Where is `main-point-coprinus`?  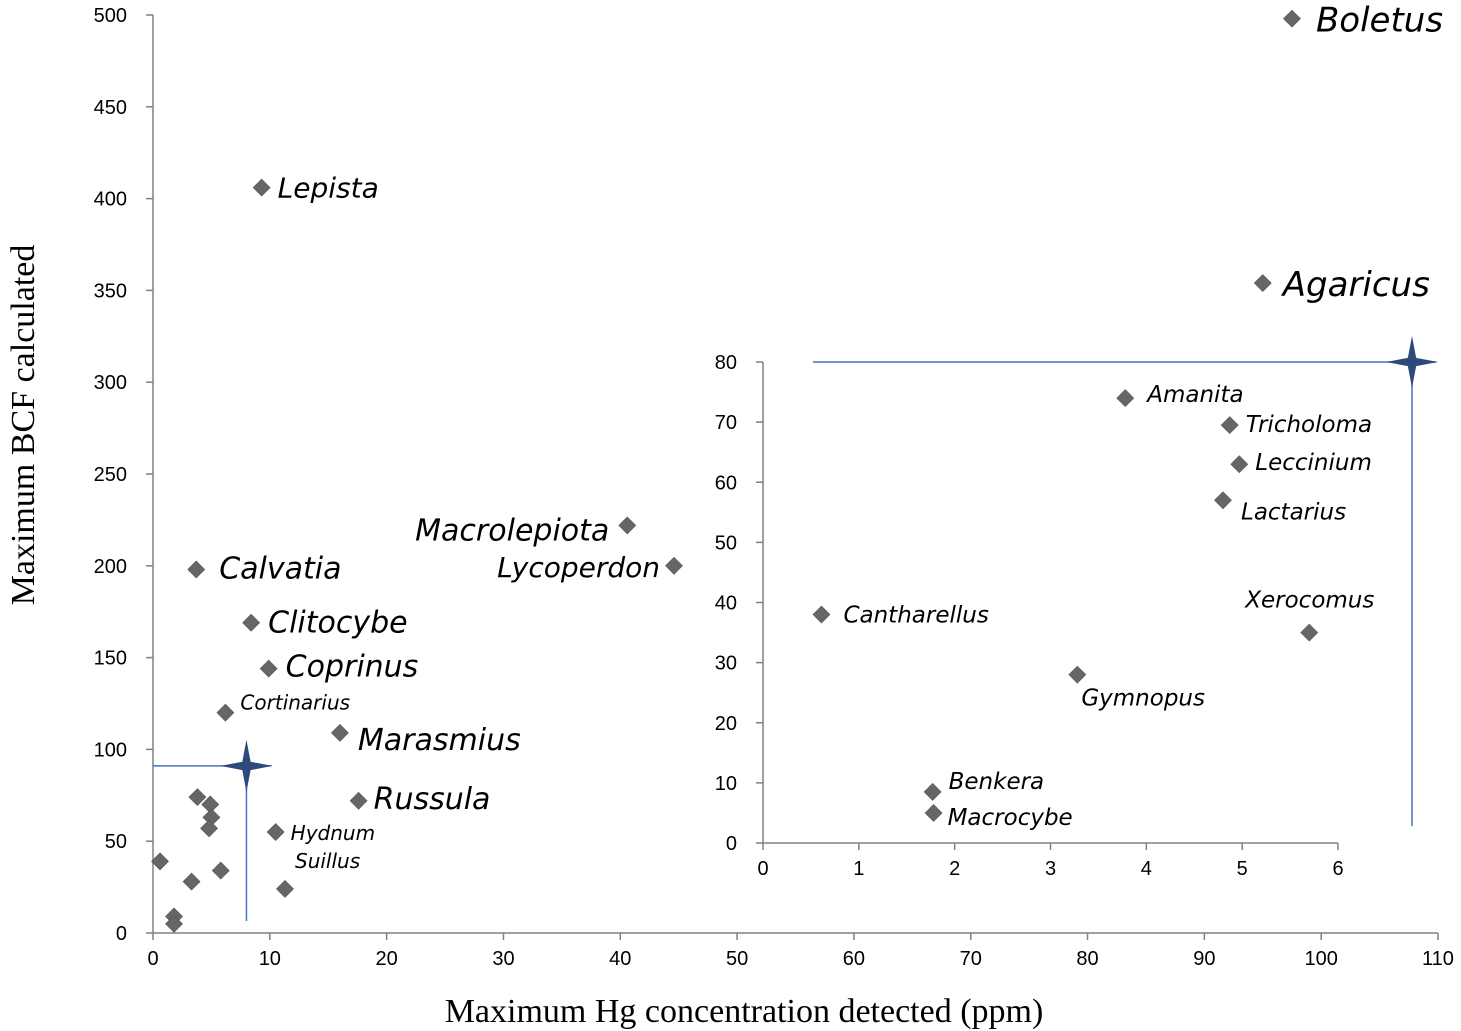 main-point-coprinus is located at coordinates (268, 668).